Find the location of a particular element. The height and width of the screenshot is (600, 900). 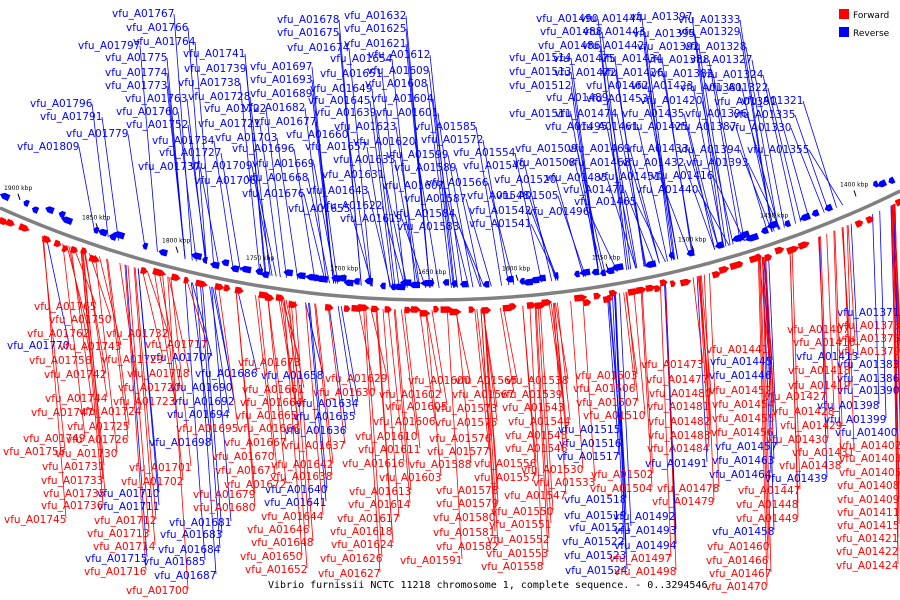

gene-label: vfu_A01553 is located at coordinates (517, 554).